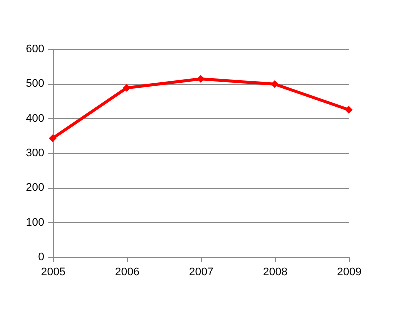  I want to click on y-tick-label: 600, so click(35, 50).